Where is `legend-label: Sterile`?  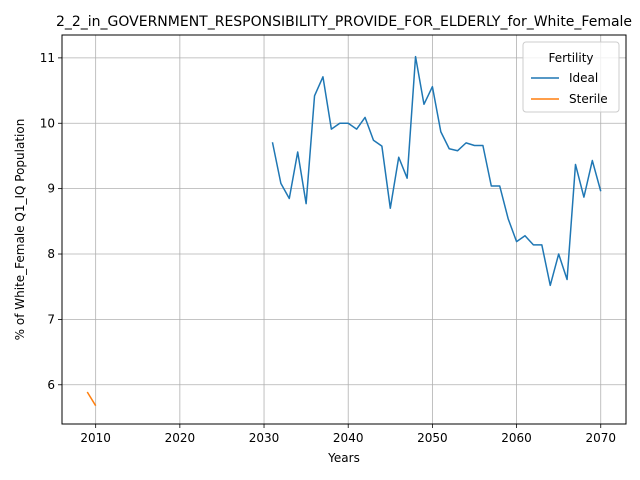 legend-label: Sterile is located at coordinates (588, 99).